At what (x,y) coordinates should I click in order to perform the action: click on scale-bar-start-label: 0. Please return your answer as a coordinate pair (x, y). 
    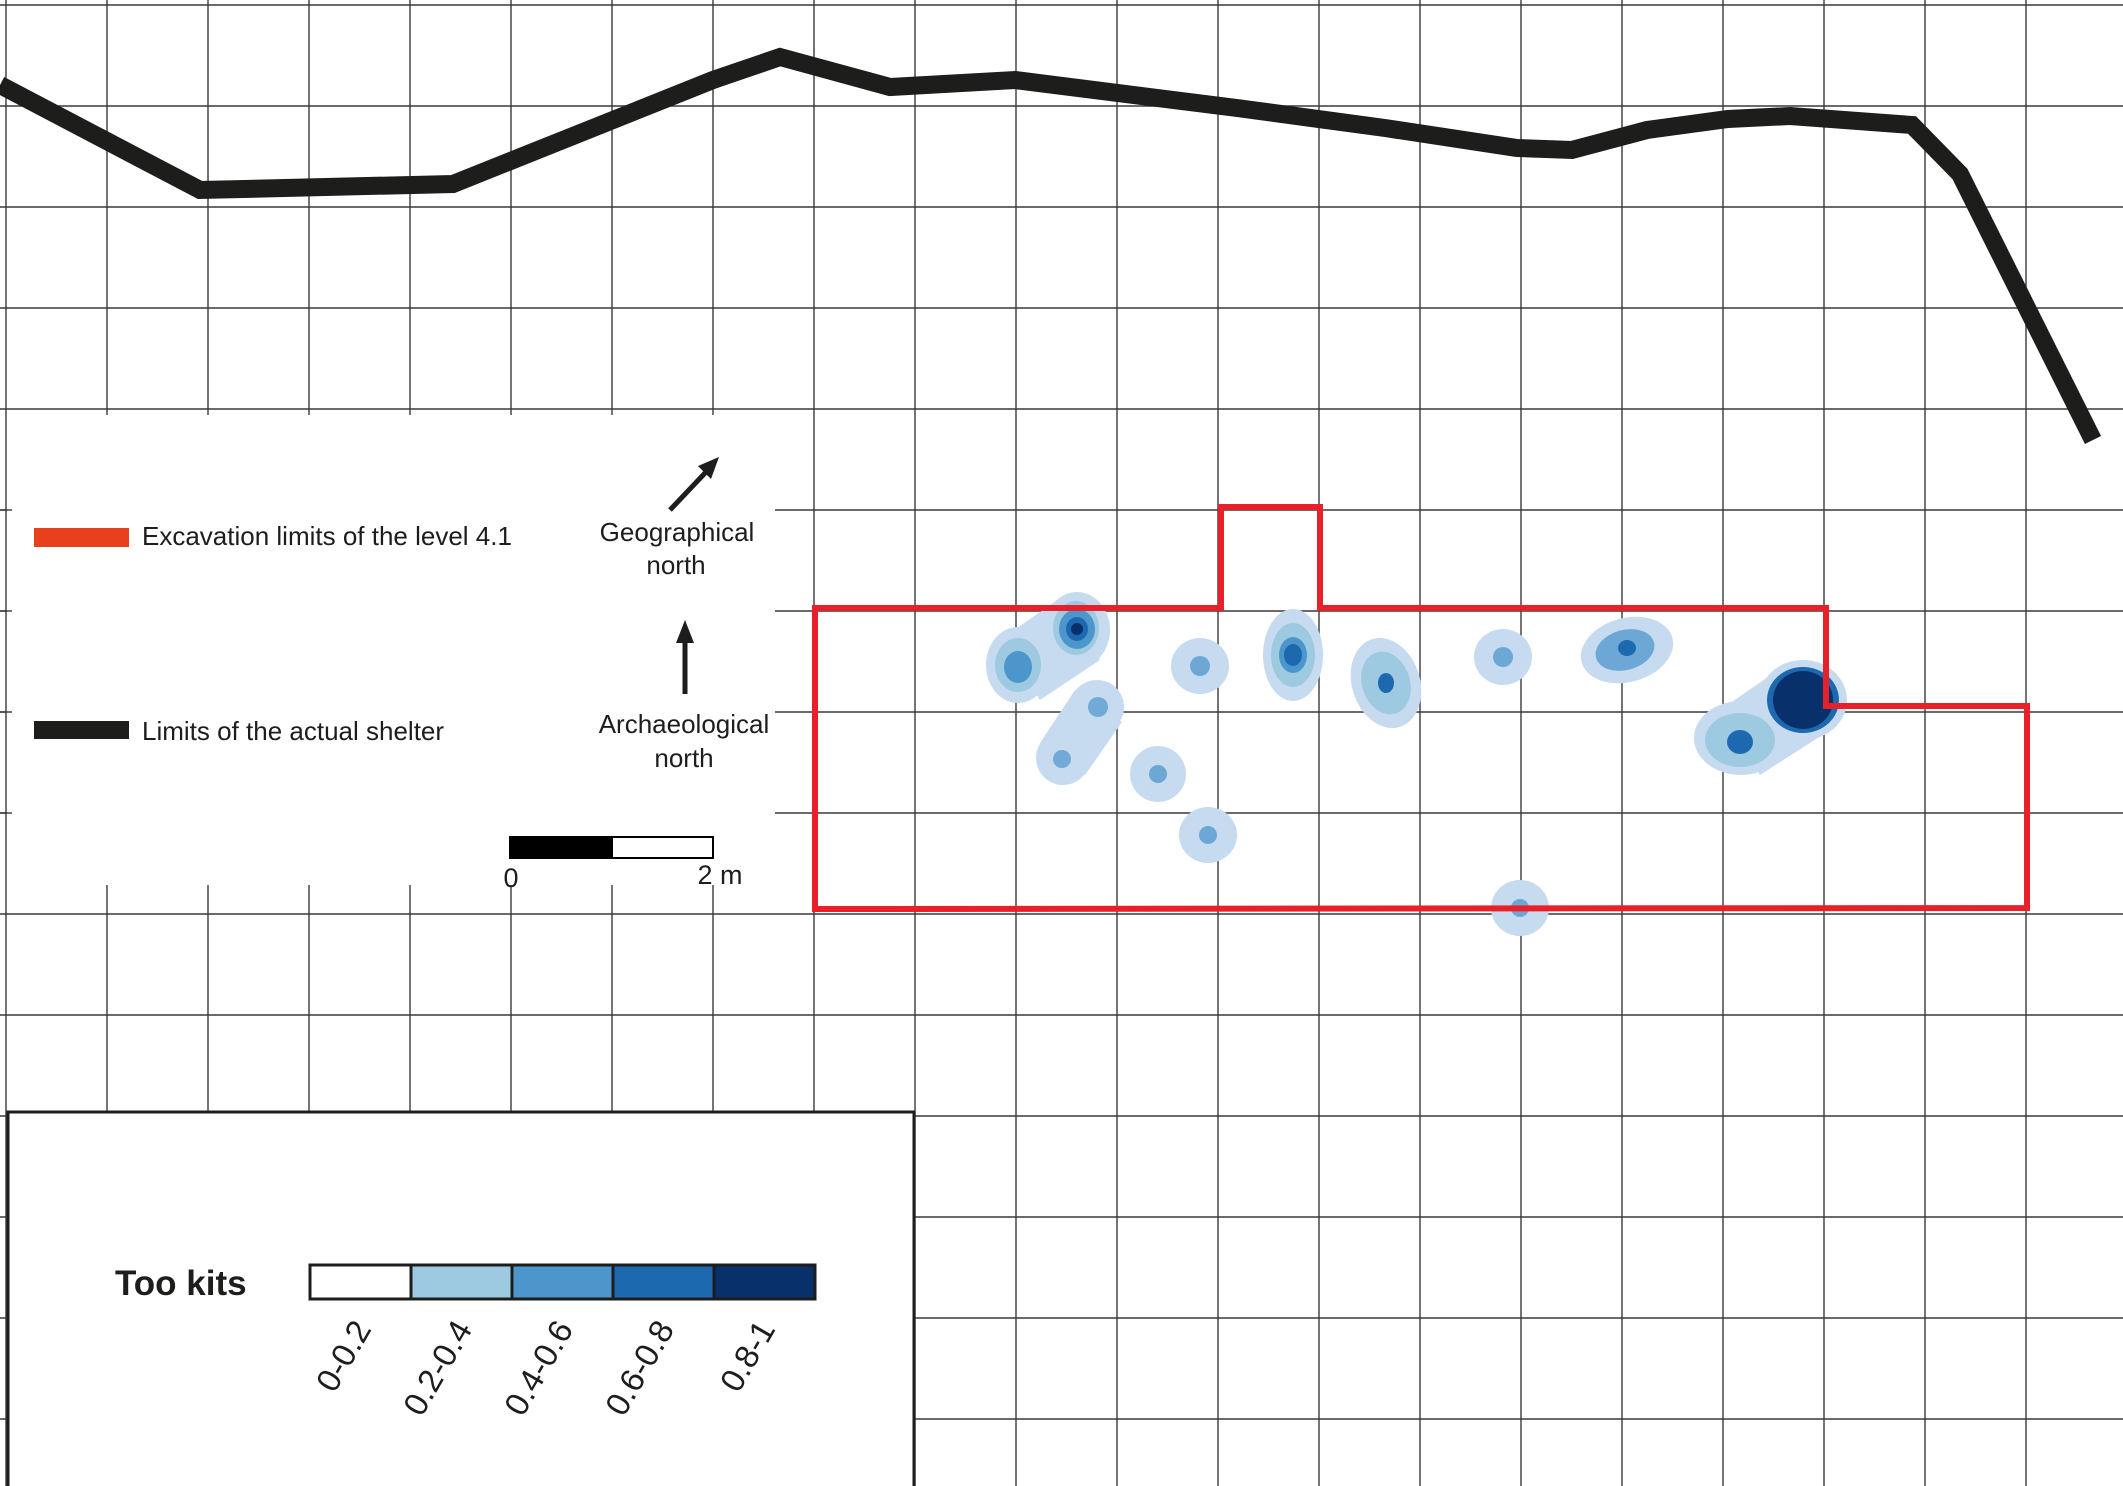
    Looking at the image, I should click on (510, 878).